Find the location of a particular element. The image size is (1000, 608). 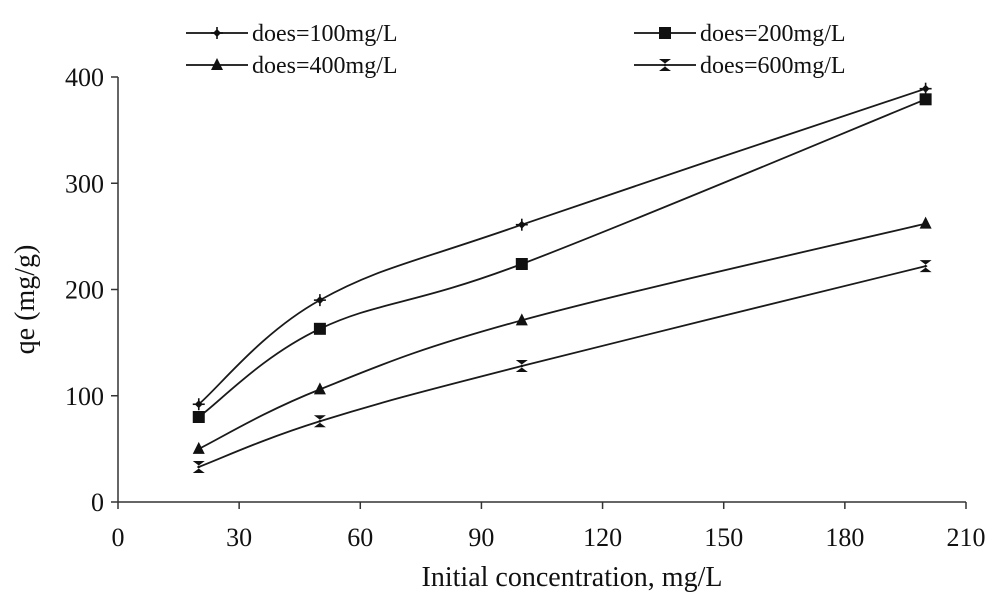

x-tick-label: 30 is located at coordinates (239, 537).